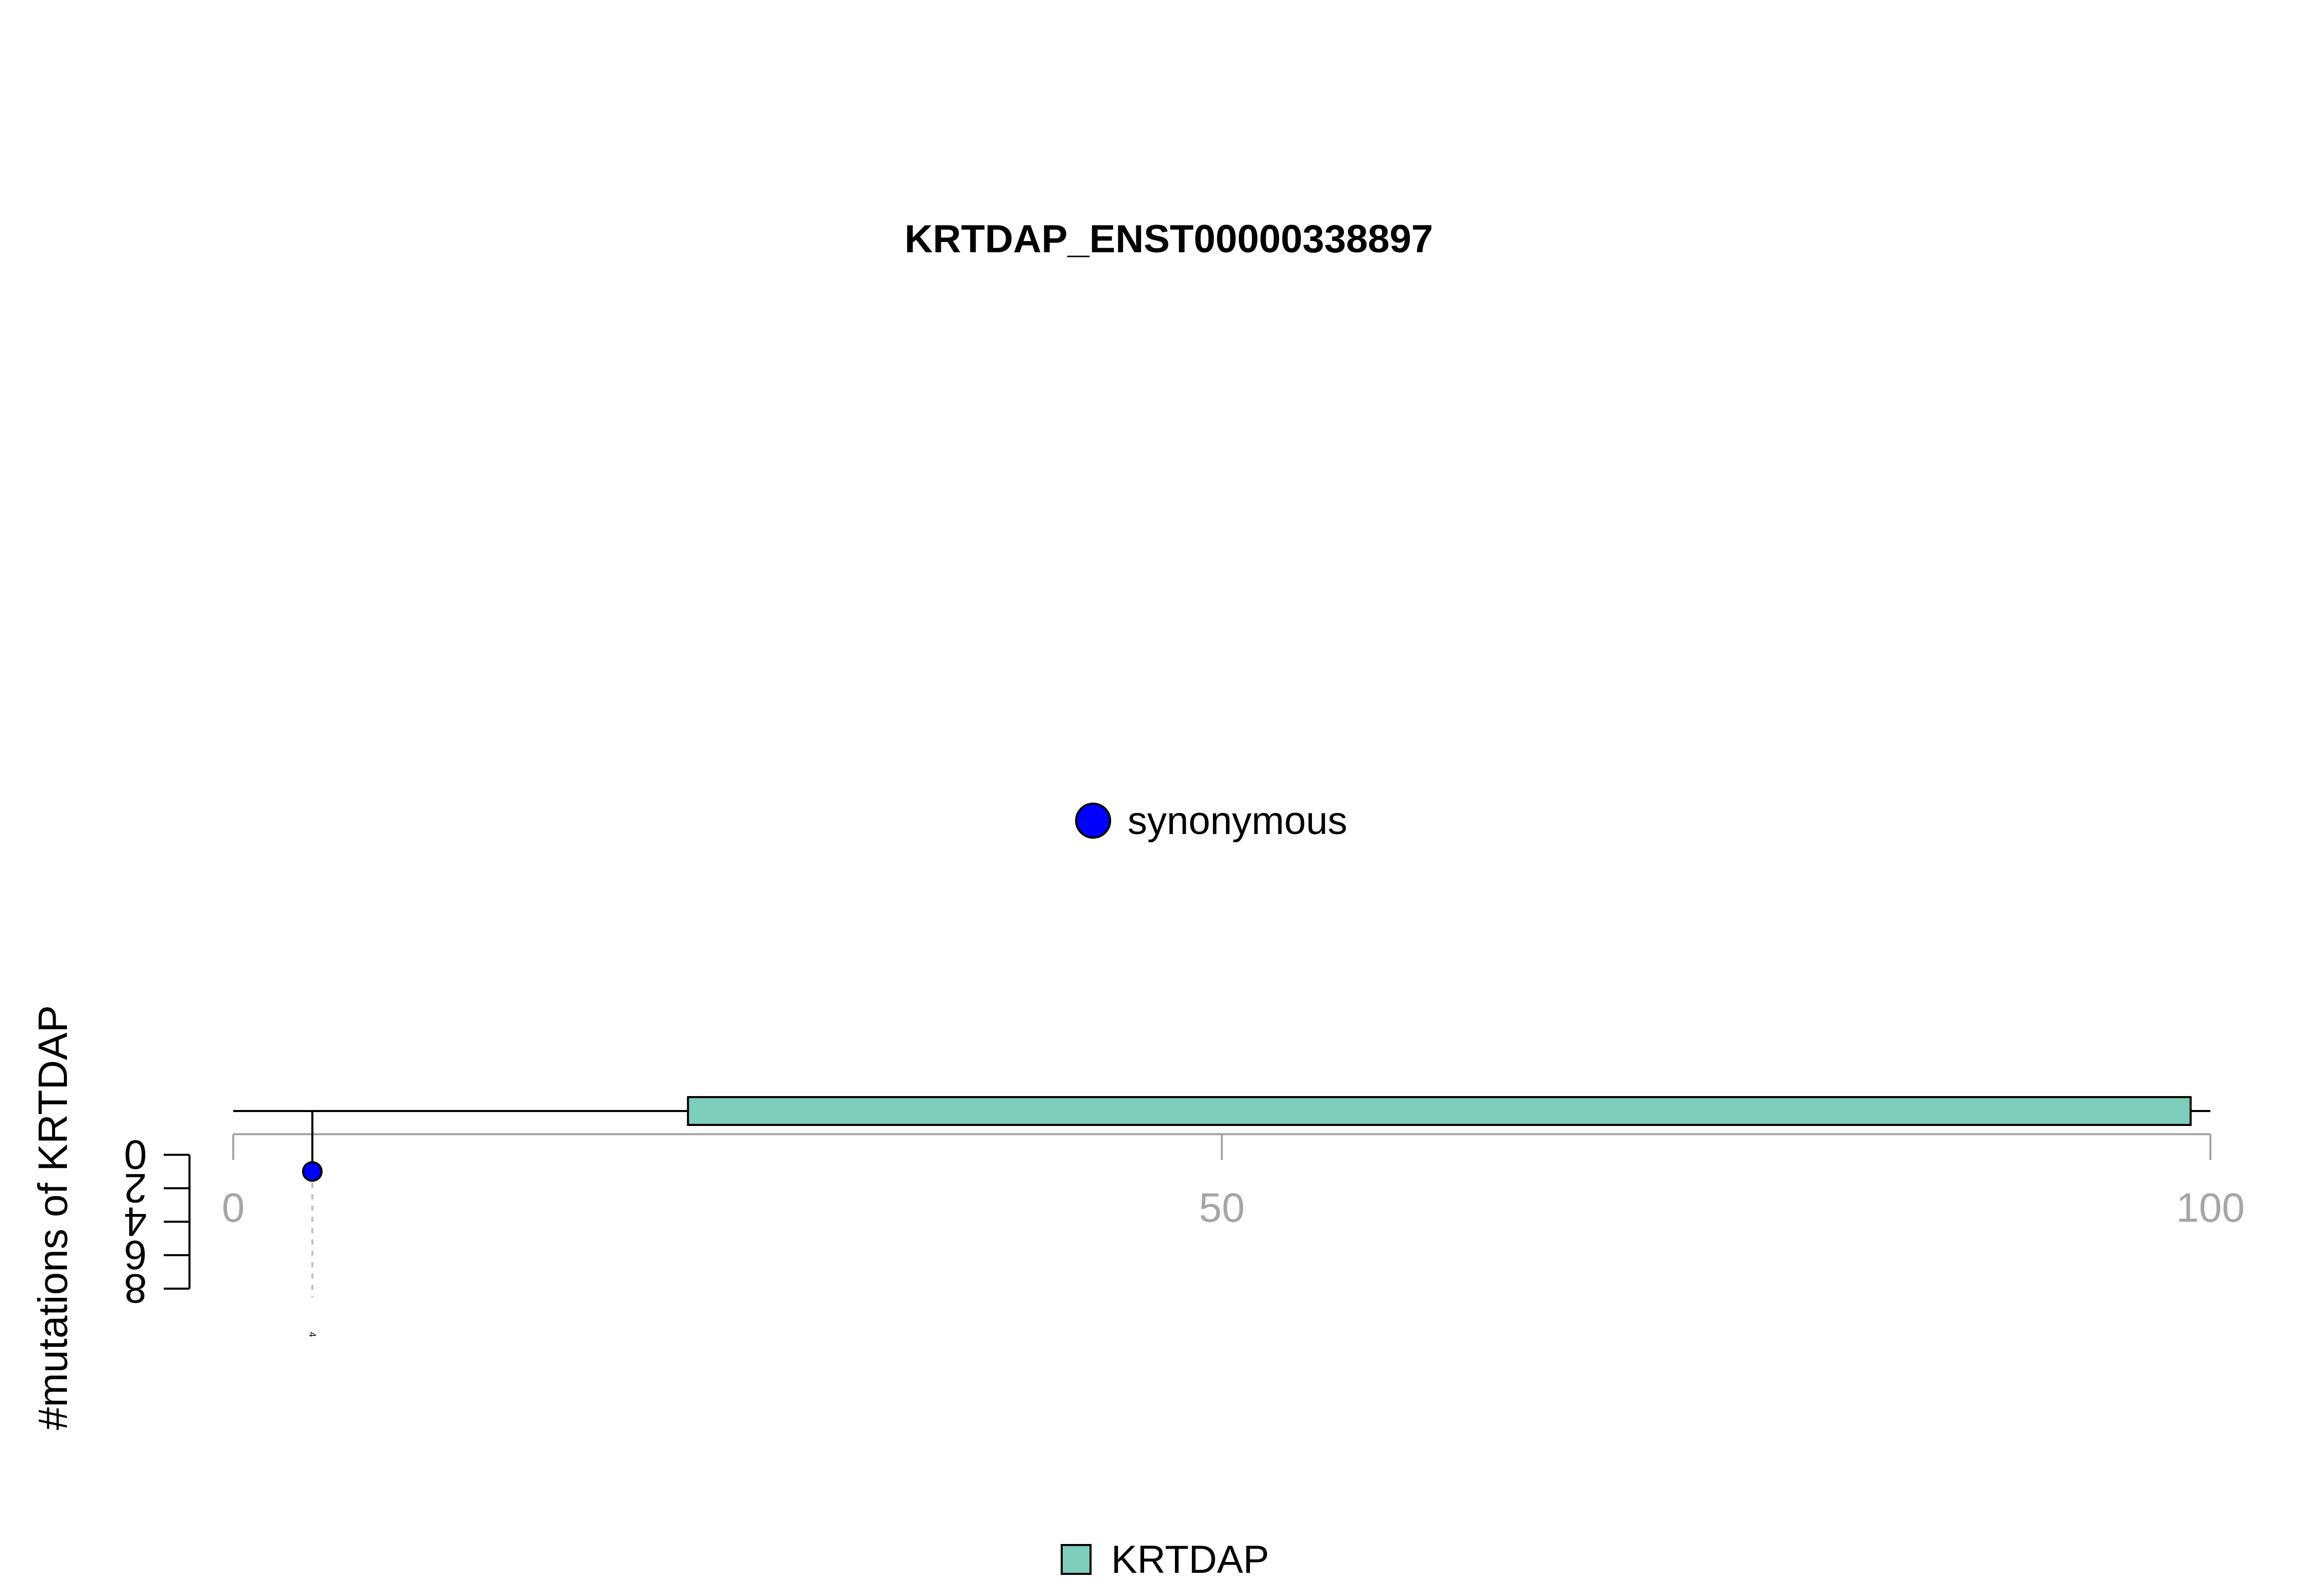 The image size is (2317, 1596). Describe the element at coordinates (1237, 821) in the screenshot. I see `legend-synonymous-label: synonymous` at that location.